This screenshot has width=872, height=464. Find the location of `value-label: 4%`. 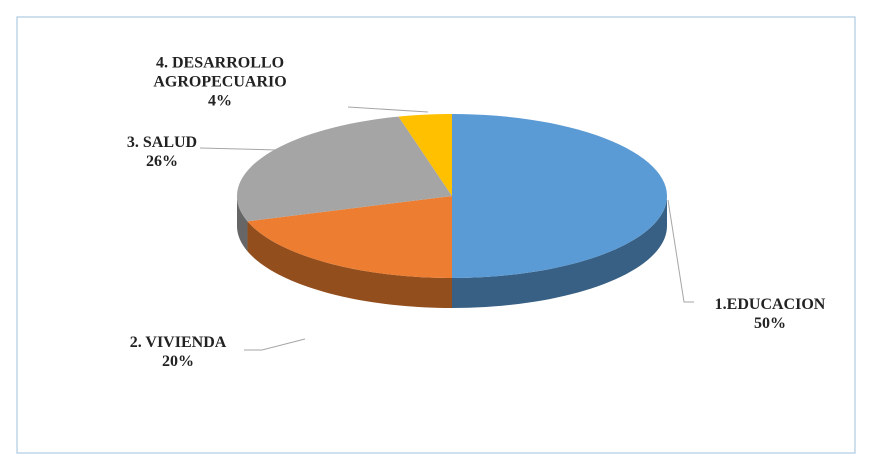

value-label: 4% is located at coordinates (220, 101).